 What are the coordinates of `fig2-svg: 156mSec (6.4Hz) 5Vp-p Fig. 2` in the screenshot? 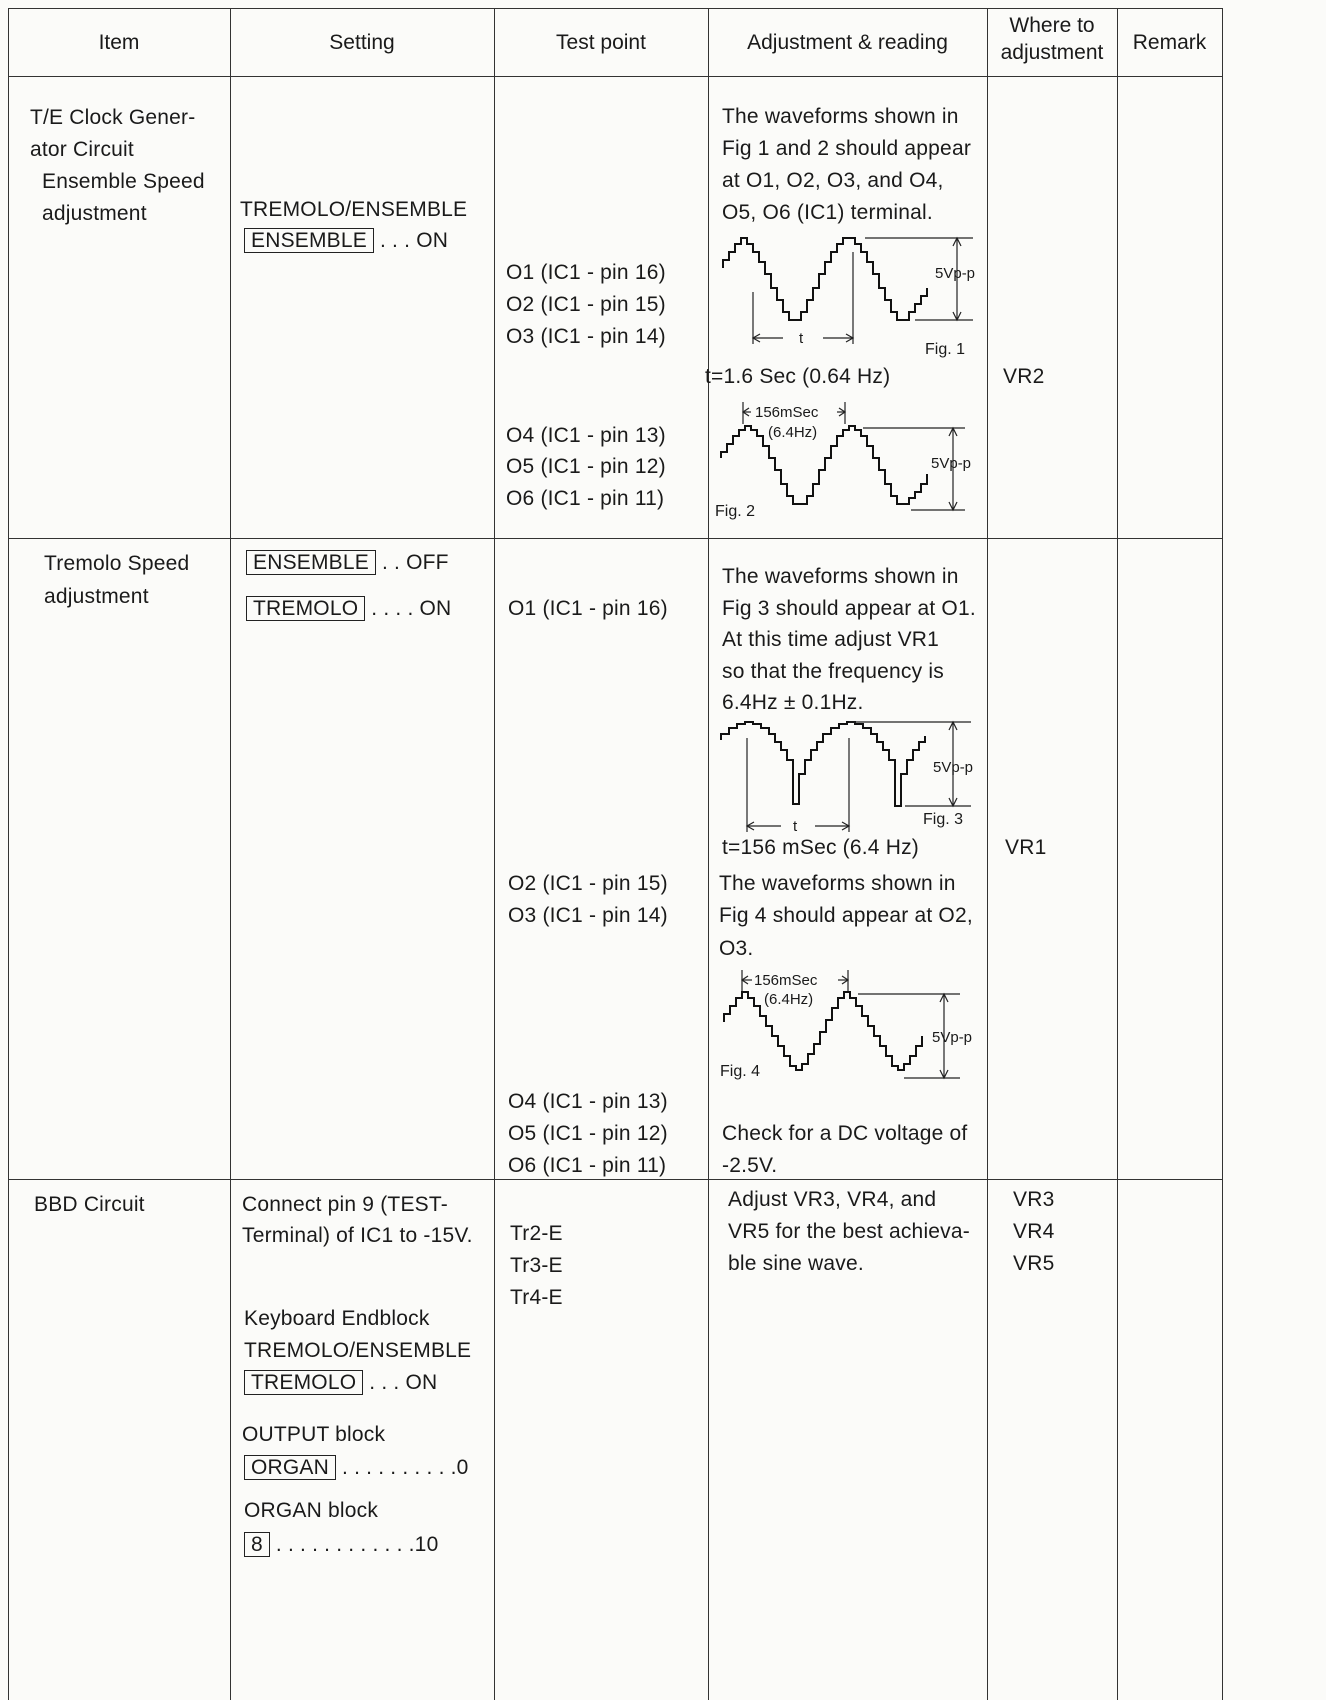 It's located at (843, 461).